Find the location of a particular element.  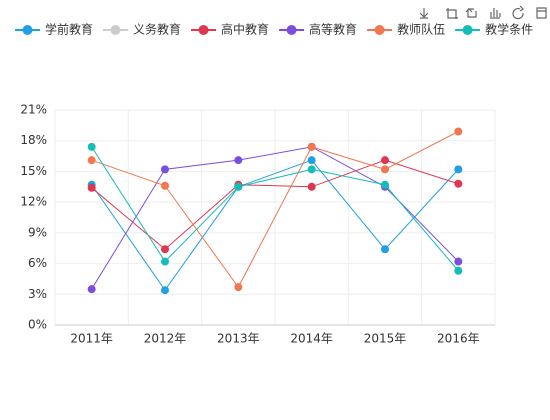

y-tick-label: 3% is located at coordinates (37, 294).